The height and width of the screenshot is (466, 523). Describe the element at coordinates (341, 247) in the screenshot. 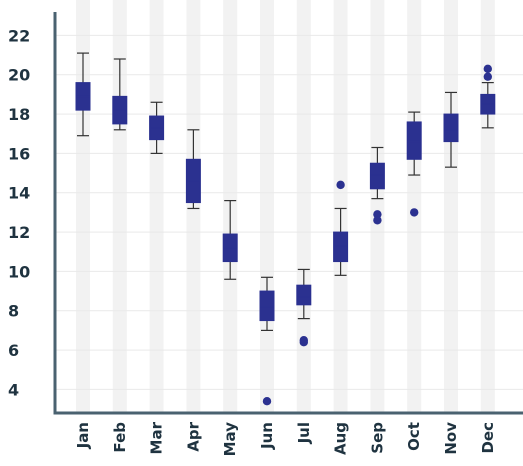

I see `box-body-aug` at that location.